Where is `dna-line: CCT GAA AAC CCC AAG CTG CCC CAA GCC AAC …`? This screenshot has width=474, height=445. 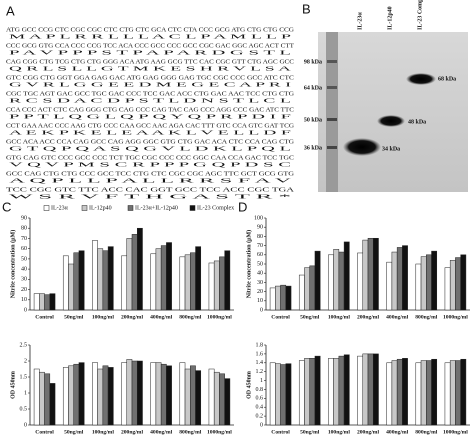
dna-line: CCT GAA AAC CCC AAG CTG CCC CAA GCC AAC … is located at coordinates (150, 125).